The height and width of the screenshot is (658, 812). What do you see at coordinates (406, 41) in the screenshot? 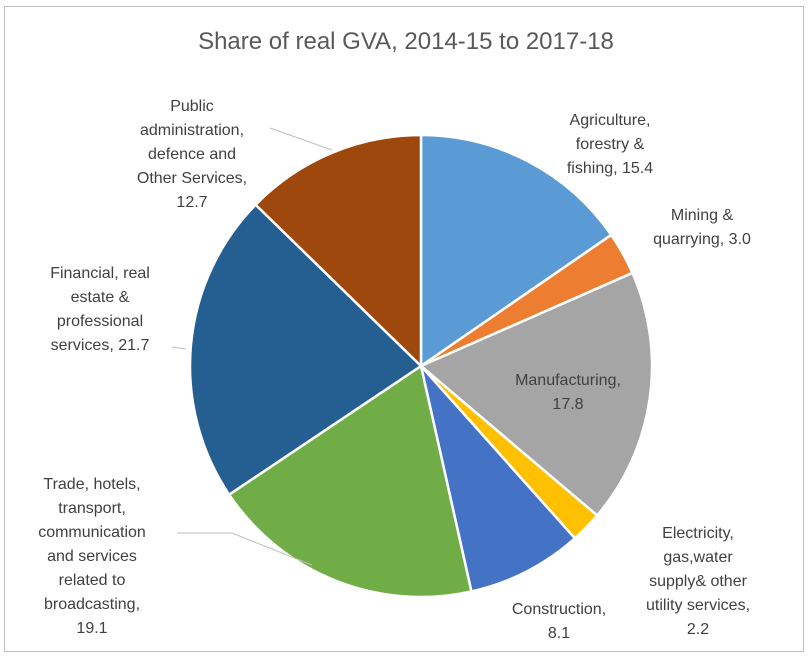
I see `chart-title: Share of real GVA, 2014-15 to 2017-18` at bounding box center [406, 41].